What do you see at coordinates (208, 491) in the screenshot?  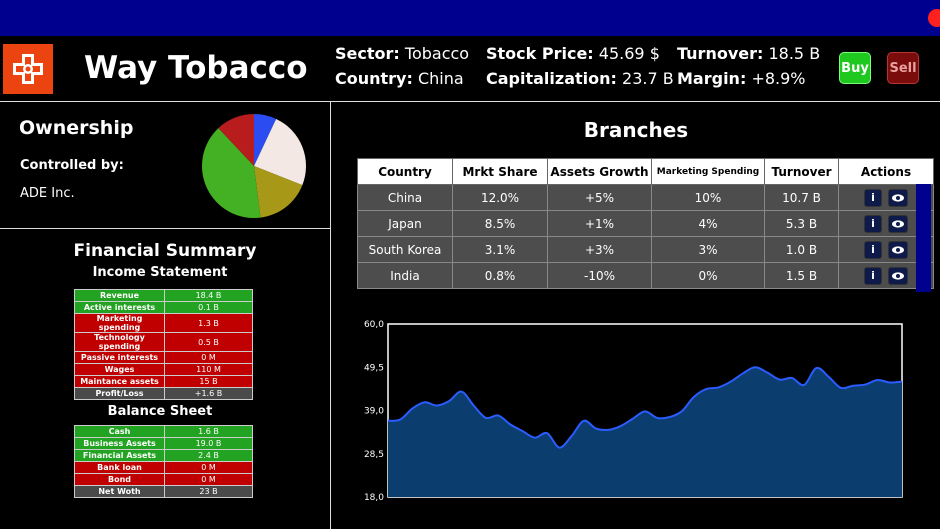 I see `row-value: 23 B` at bounding box center [208, 491].